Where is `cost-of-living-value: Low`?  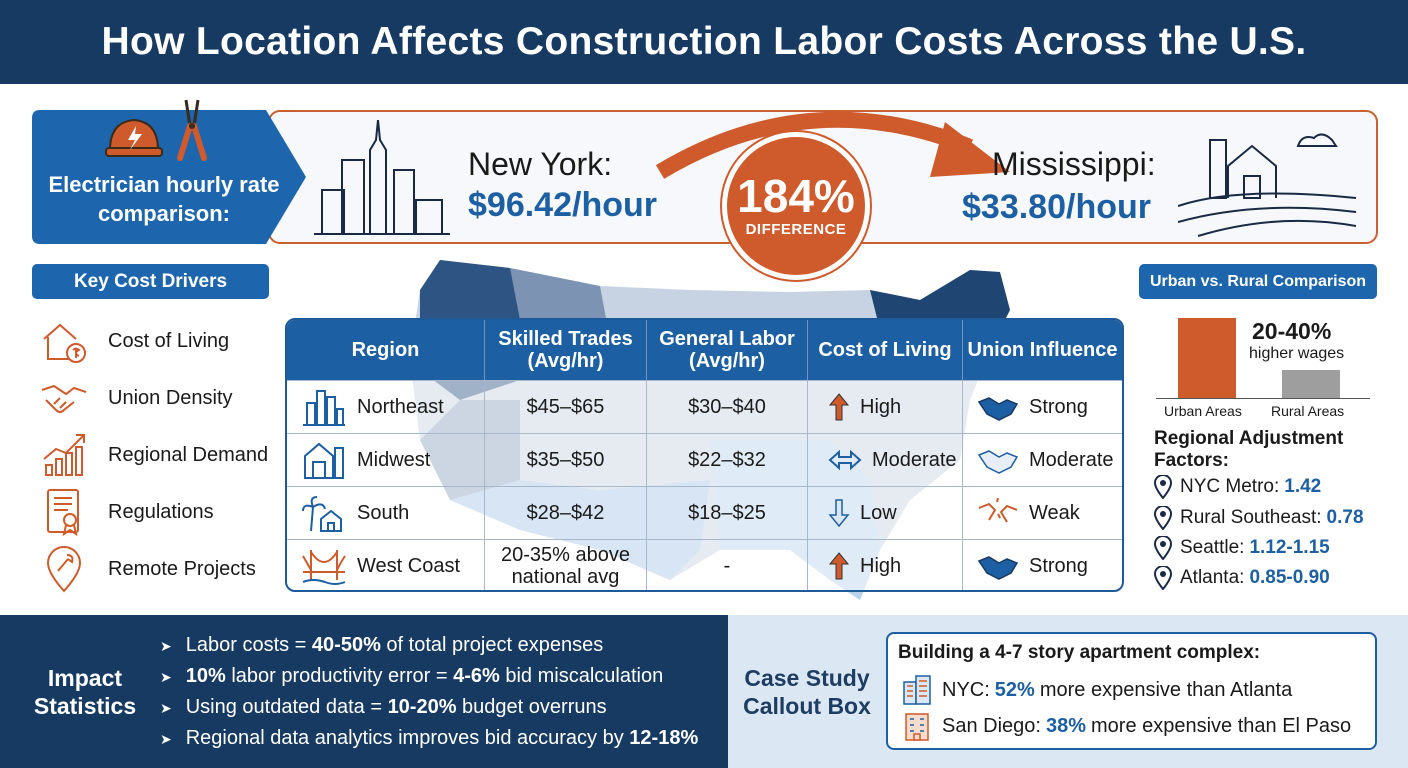
cost-of-living-value: Low is located at coordinates (878, 513).